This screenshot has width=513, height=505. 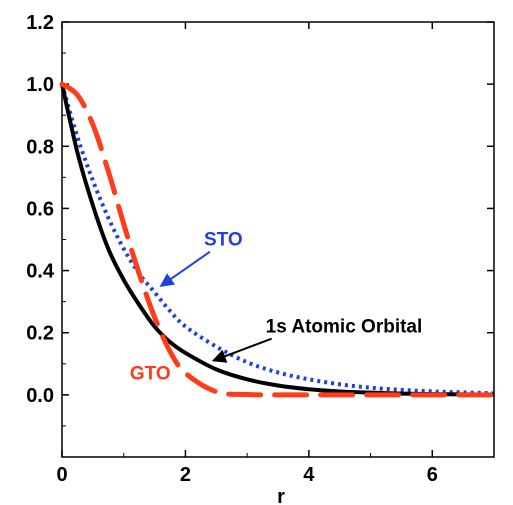 I want to click on y-tick-label: 0.0, so click(x=40, y=396).